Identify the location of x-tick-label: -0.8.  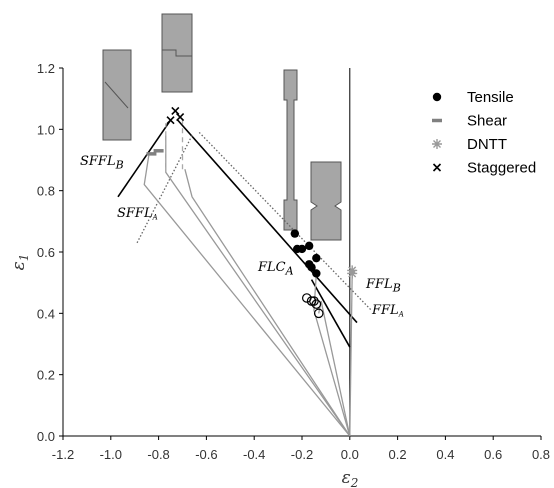
(158, 454).